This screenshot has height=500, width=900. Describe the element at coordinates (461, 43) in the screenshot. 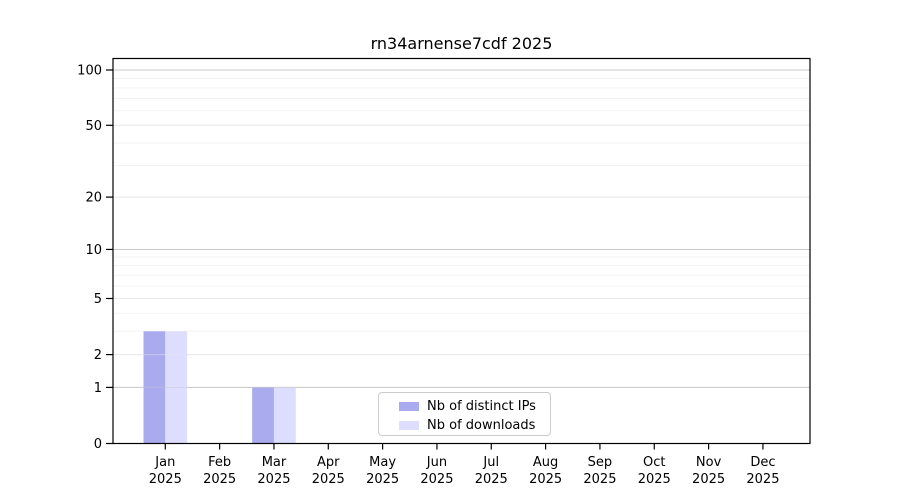

I see `chart-title: rn34arnense7cdf 2025` at that location.